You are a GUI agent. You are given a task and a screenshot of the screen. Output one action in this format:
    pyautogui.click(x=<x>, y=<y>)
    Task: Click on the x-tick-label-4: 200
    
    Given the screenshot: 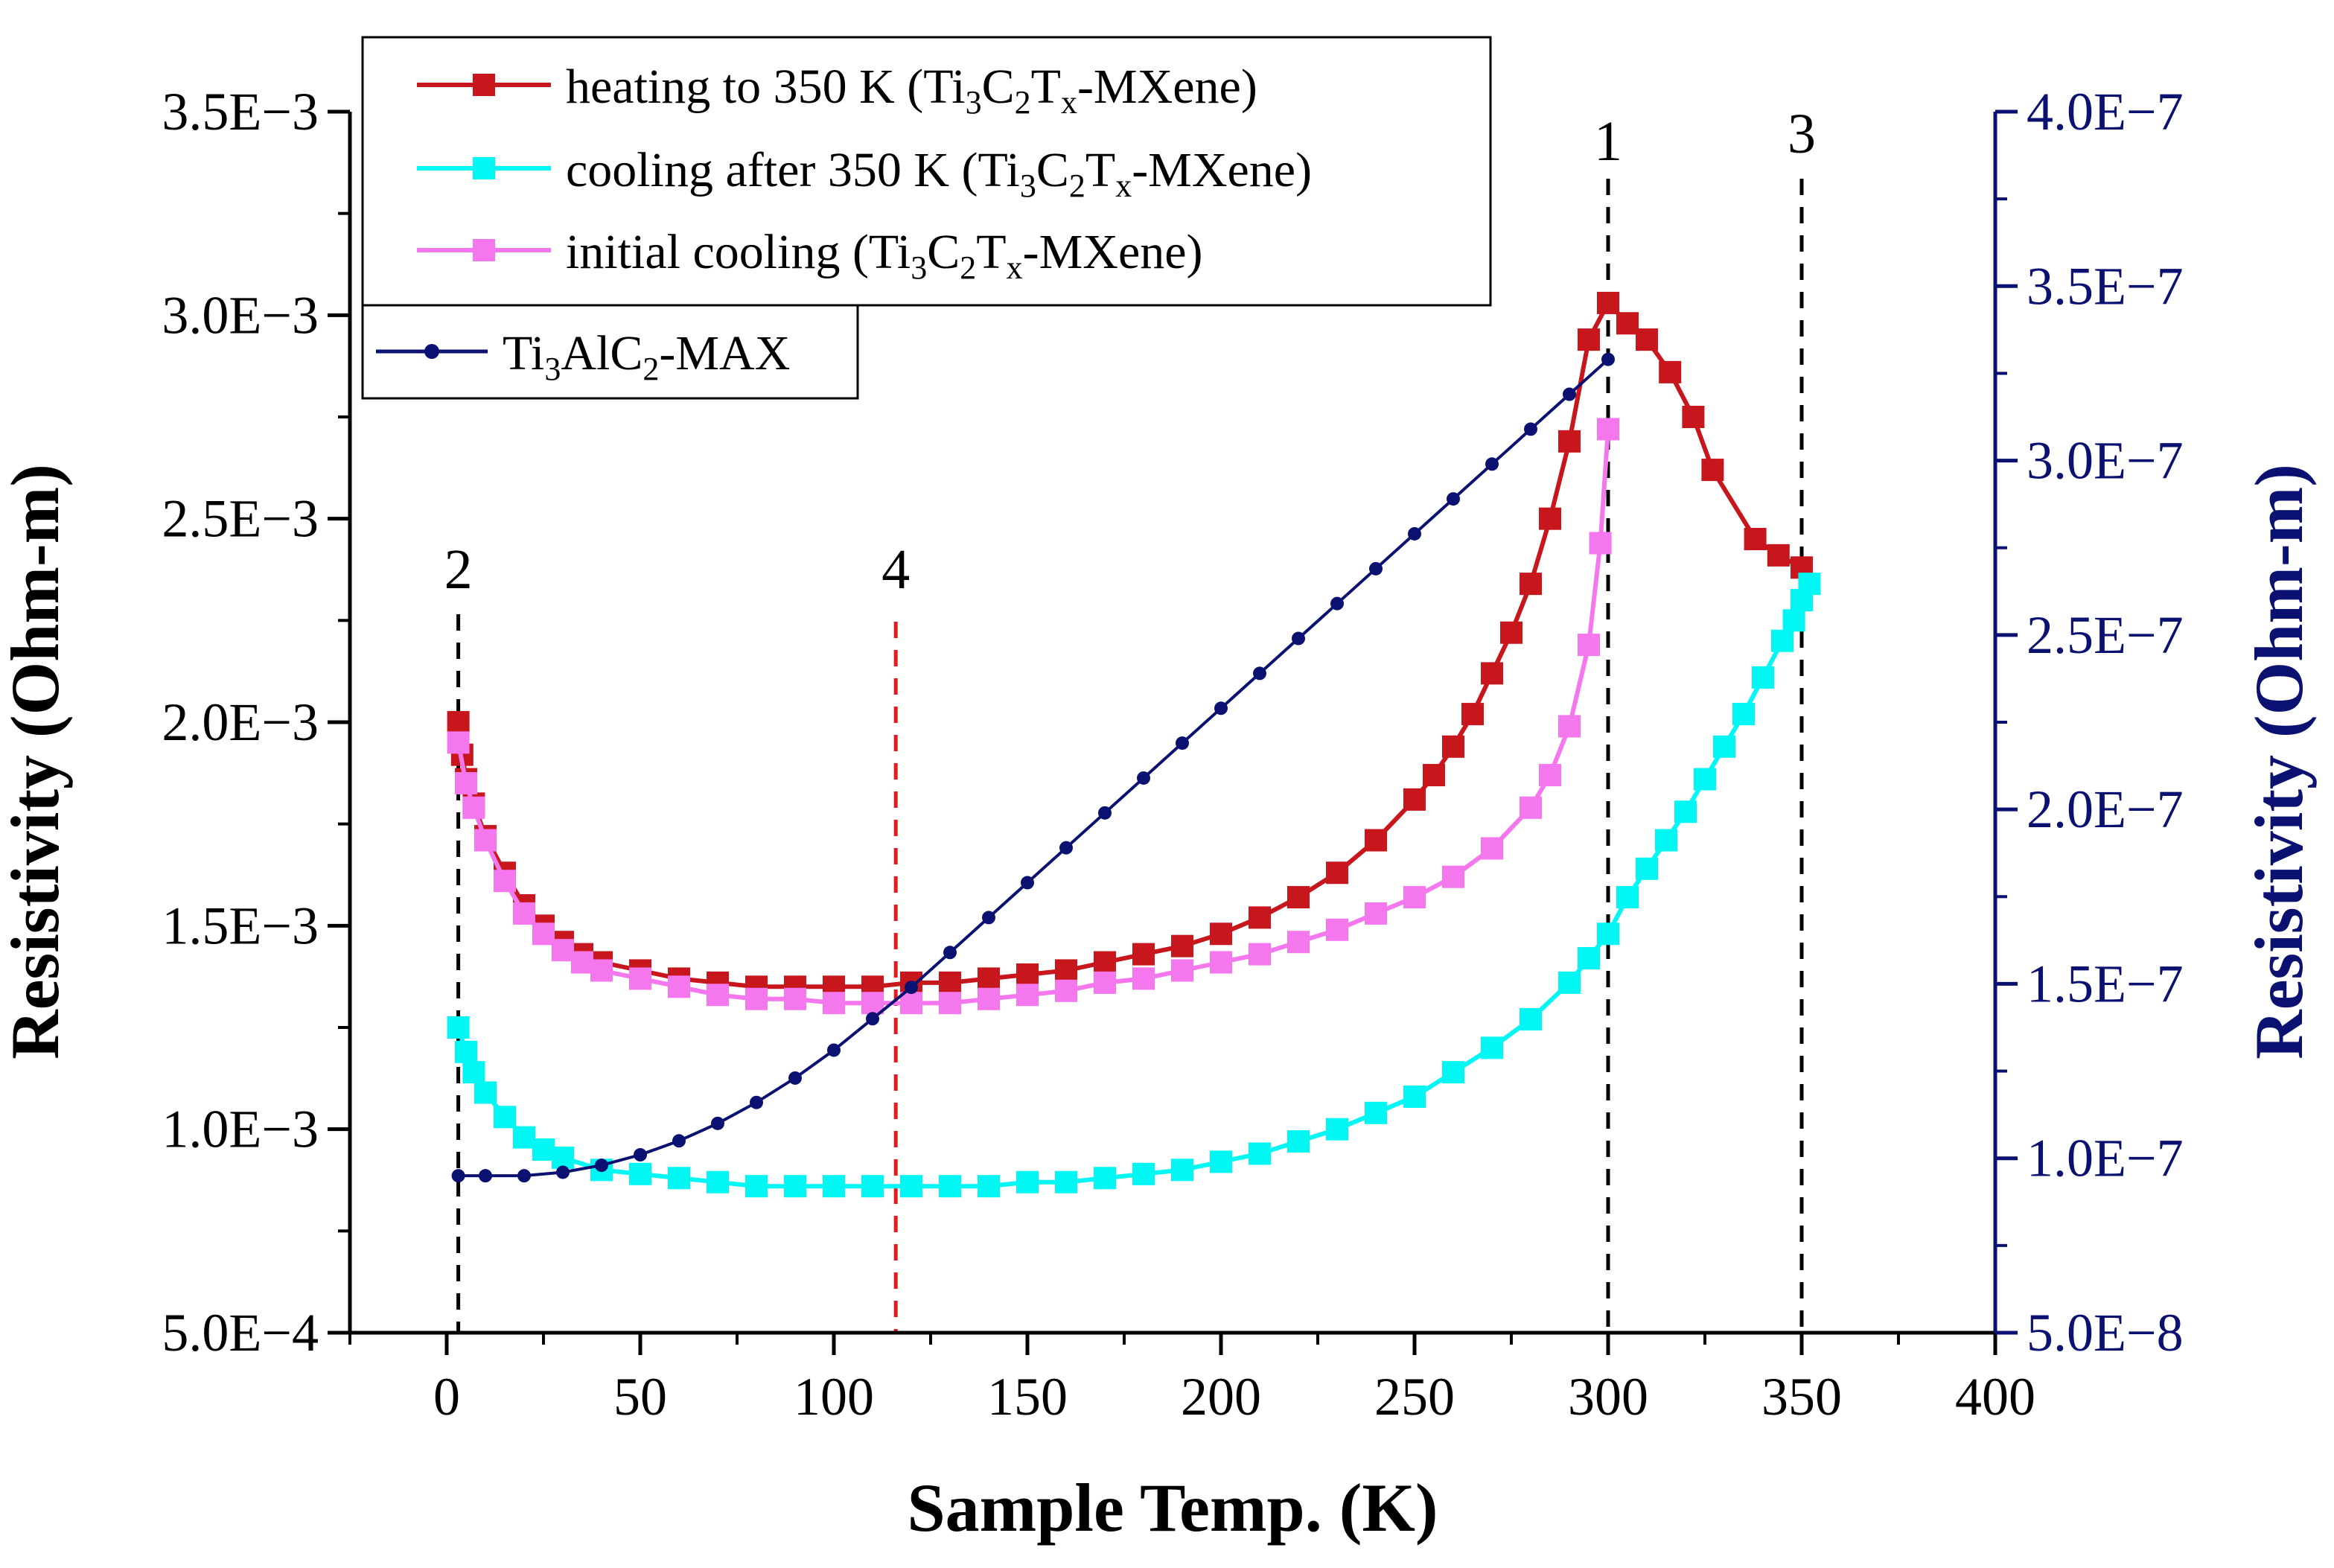 What is the action you would take?
    pyautogui.click(x=1221, y=1397)
    